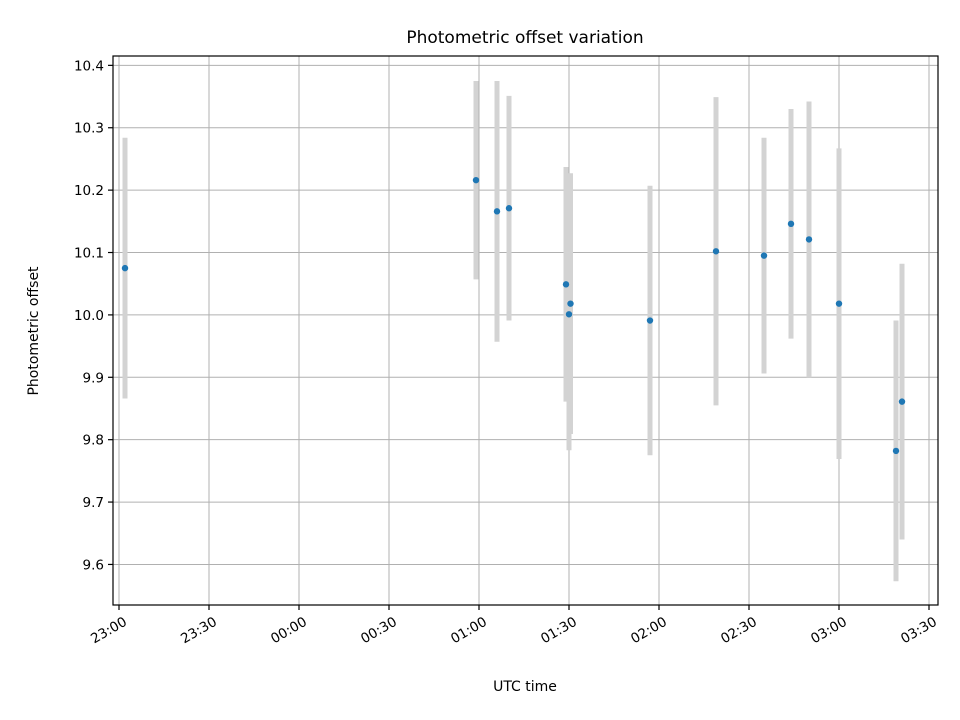 The width and height of the screenshot is (960, 720). Describe the element at coordinates (89, 66) in the screenshot. I see `y-tick-label: 10.4` at that location.